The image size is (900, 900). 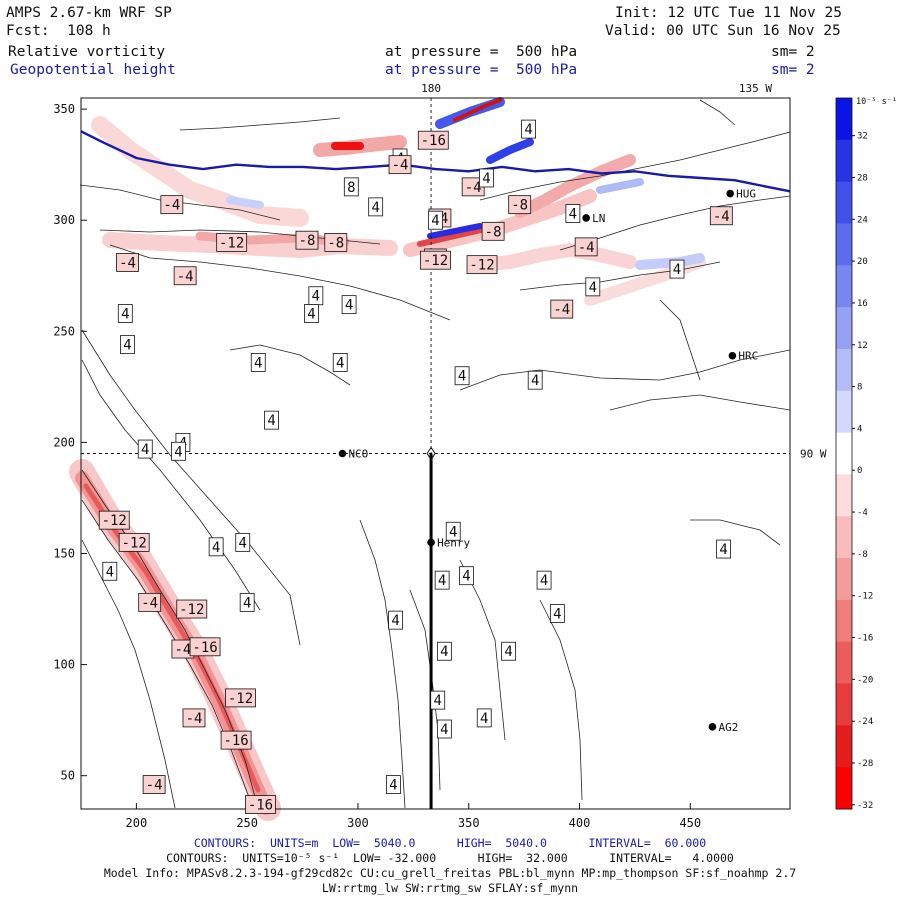 What do you see at coordinates (64, 665) in the screenshot?
I see `y-tick-label: 100` at bounding box center [64, 665].